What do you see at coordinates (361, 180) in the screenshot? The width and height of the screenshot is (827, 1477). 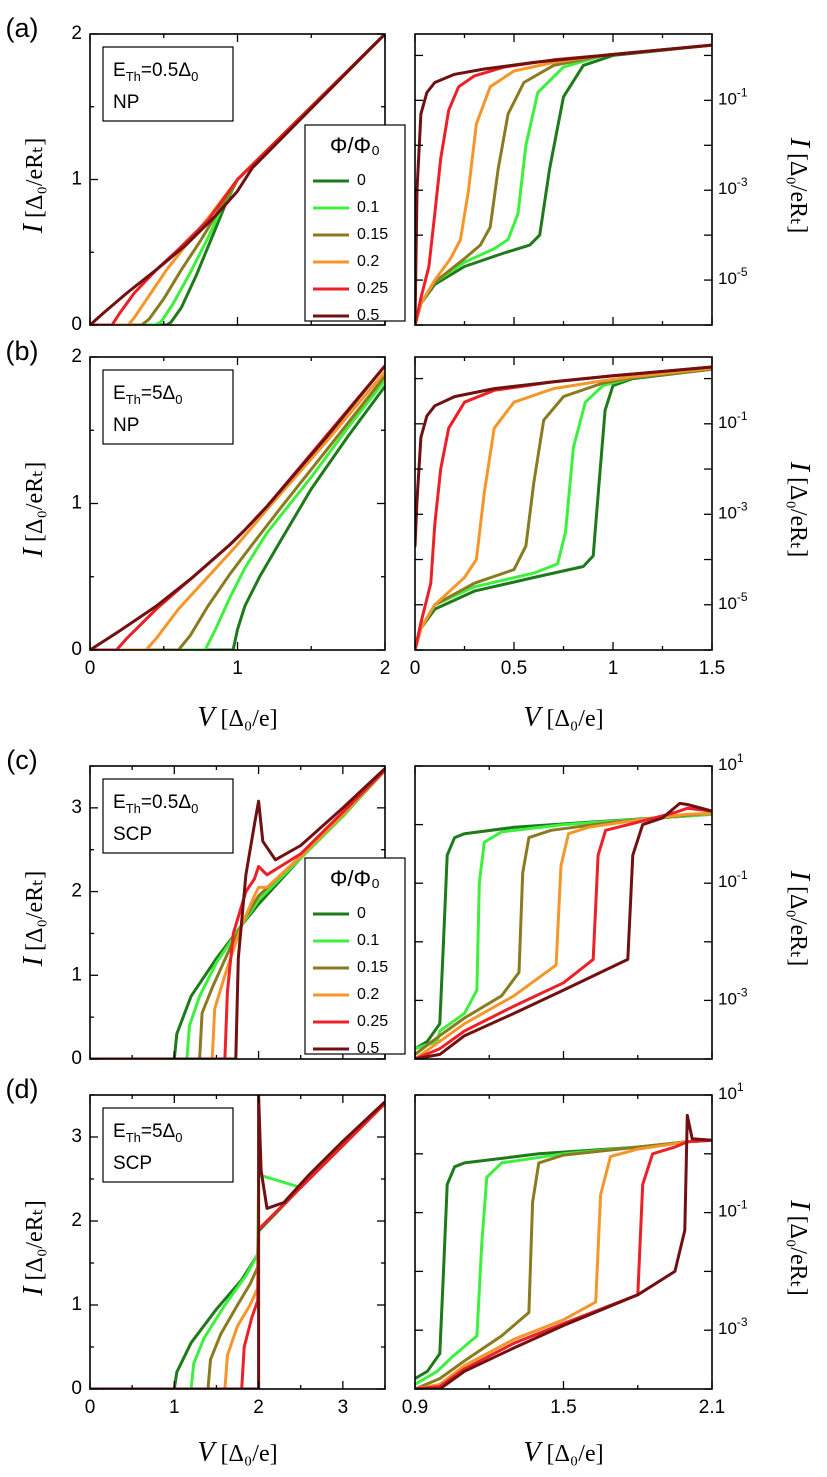 I see `legend-entry: 0` at bounding box center [361, 180].